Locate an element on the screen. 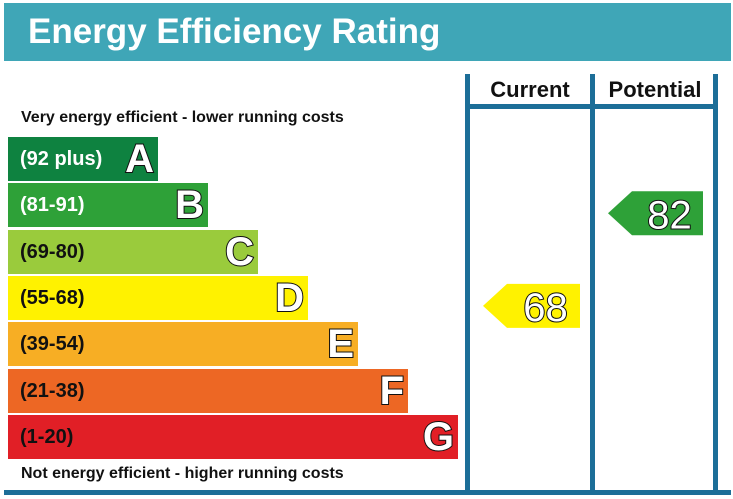  bottom-border is located at coordinates (367, 492).